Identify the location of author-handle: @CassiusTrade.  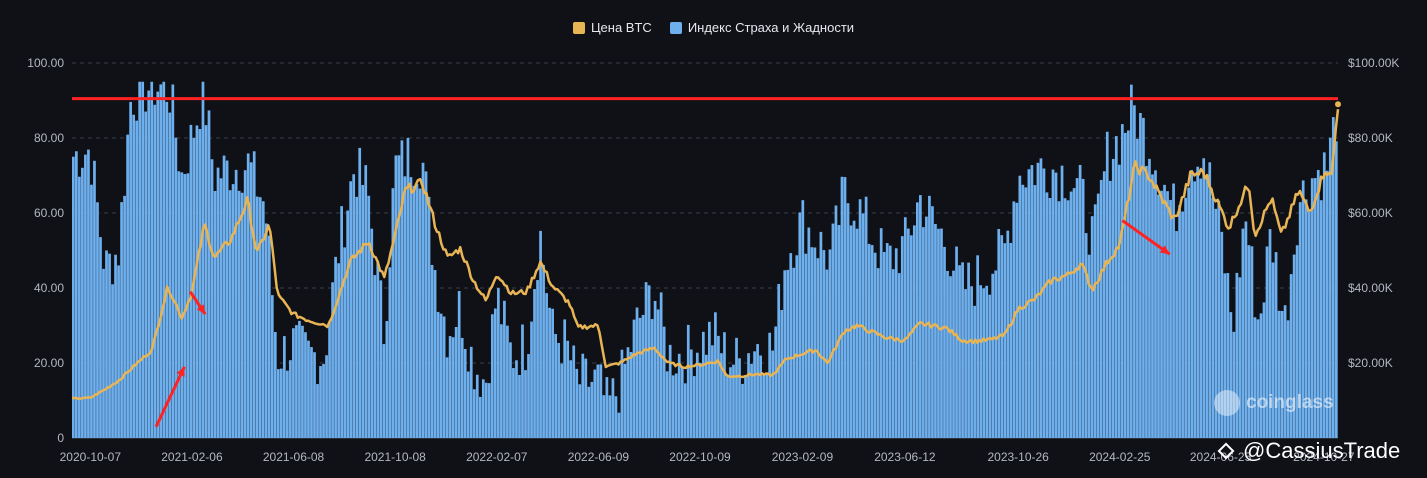
(1307, 451).